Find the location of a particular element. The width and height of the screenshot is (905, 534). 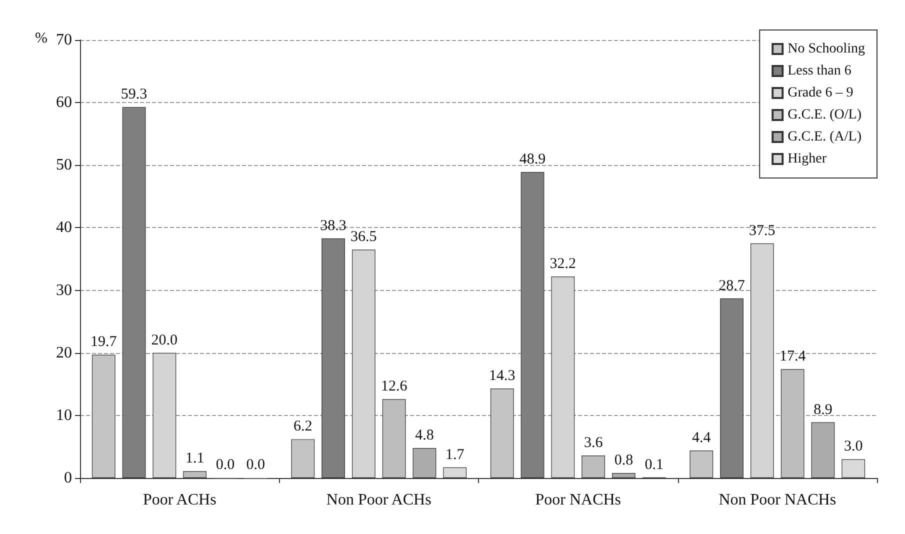

data-label: 1.1 is located at coordinates (194, 458).